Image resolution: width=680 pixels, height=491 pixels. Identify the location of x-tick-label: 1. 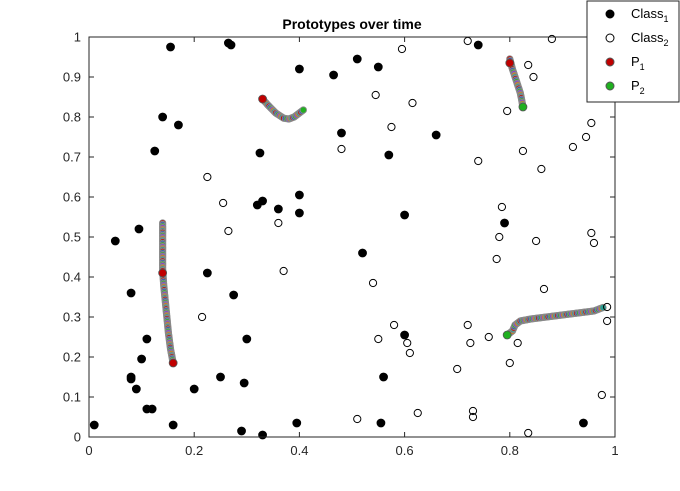
(614, 450).